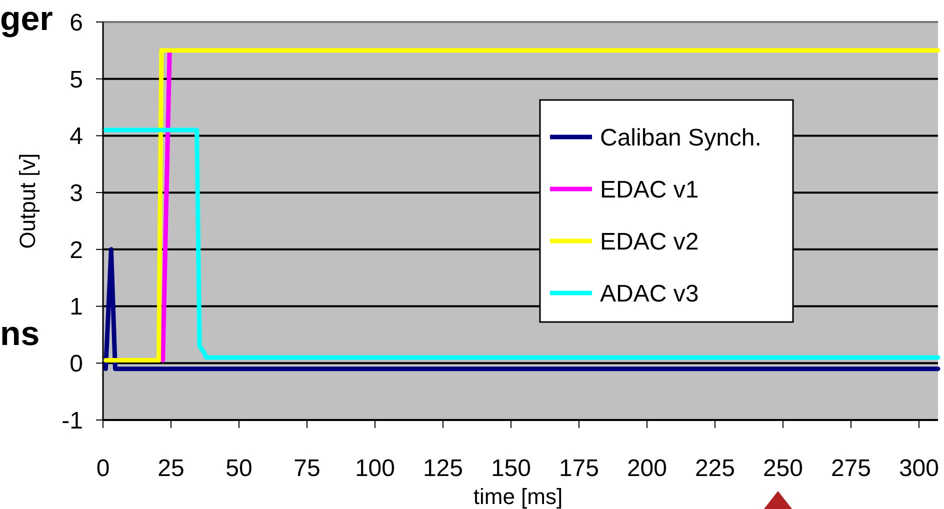 This screenshot has width=944, height=509. What do you see at coordinates (27, 201) in the screenshot?
I see `y-axis-title: Output [v]` at bounding box center [27, 201].